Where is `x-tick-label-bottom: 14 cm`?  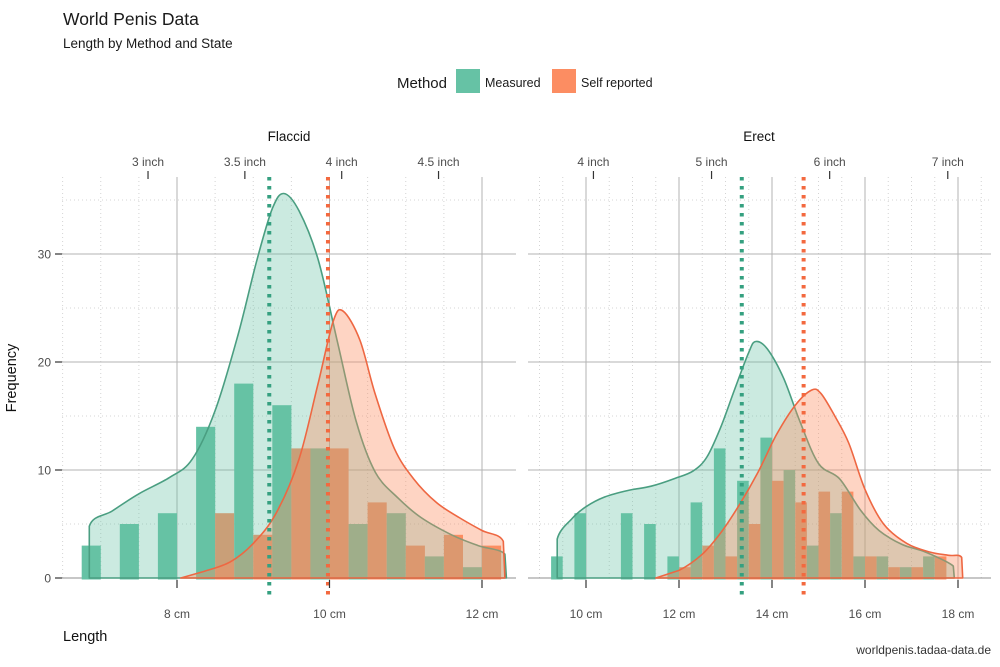 x-tick-label-bottom: 14 cm is located at coordinates (772, 614).